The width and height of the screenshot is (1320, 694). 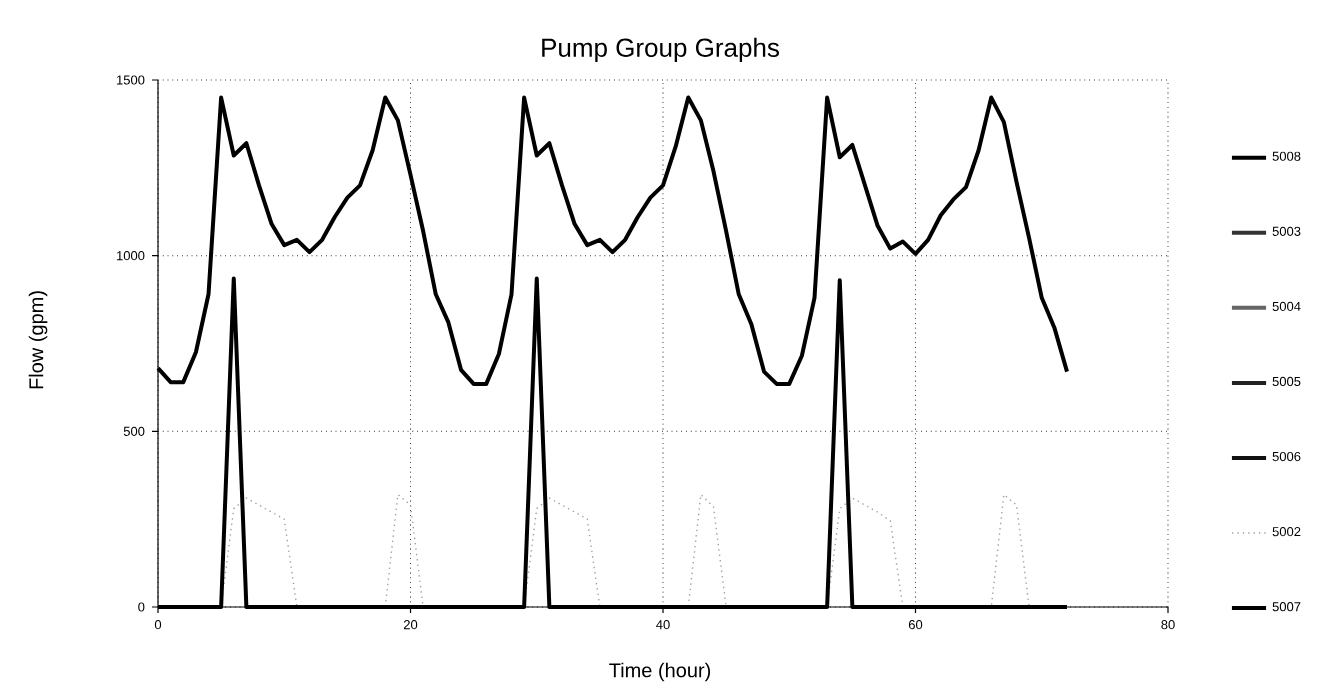 What do you see at coordinates (134, 431) in the screenshot?
I see `y-tick-label: 500` at bounding box center [134, 431].